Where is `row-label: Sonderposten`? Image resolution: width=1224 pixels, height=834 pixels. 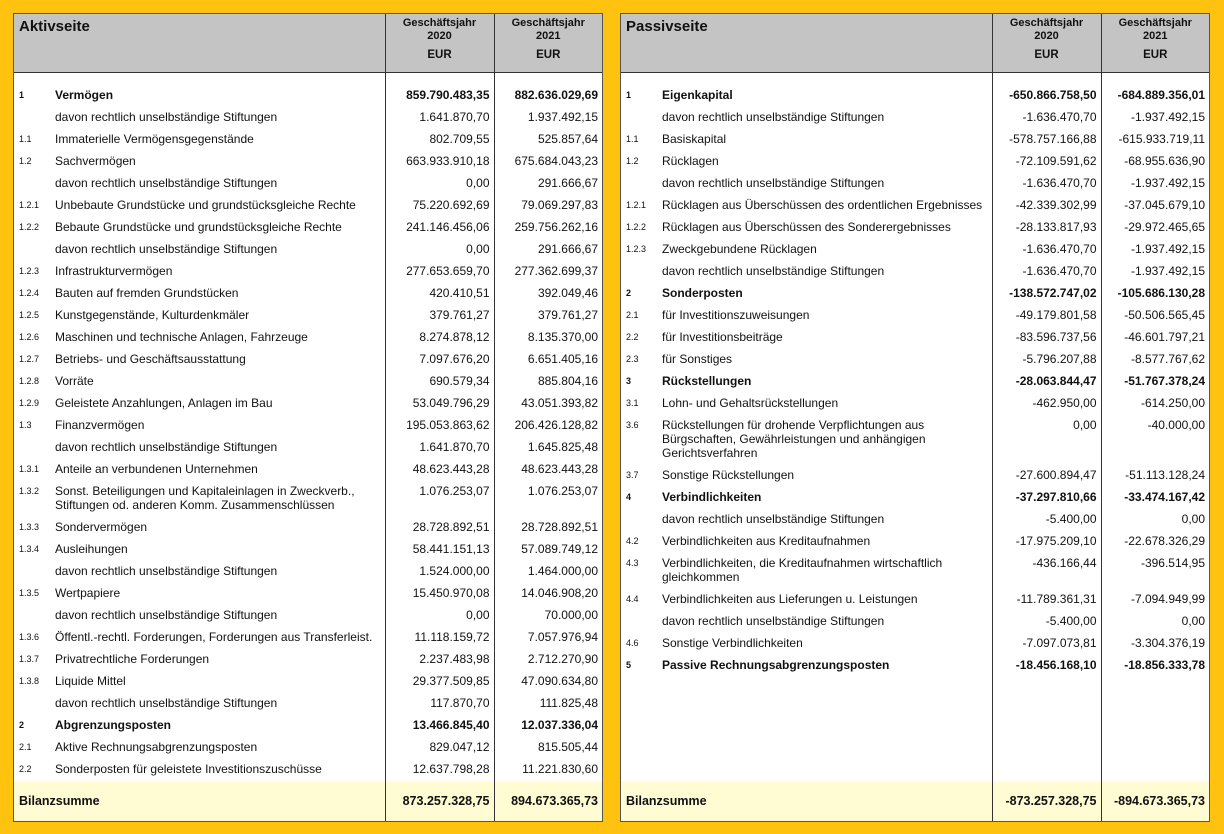 row-label: Sonderposten is located at coordinates (702, 292).